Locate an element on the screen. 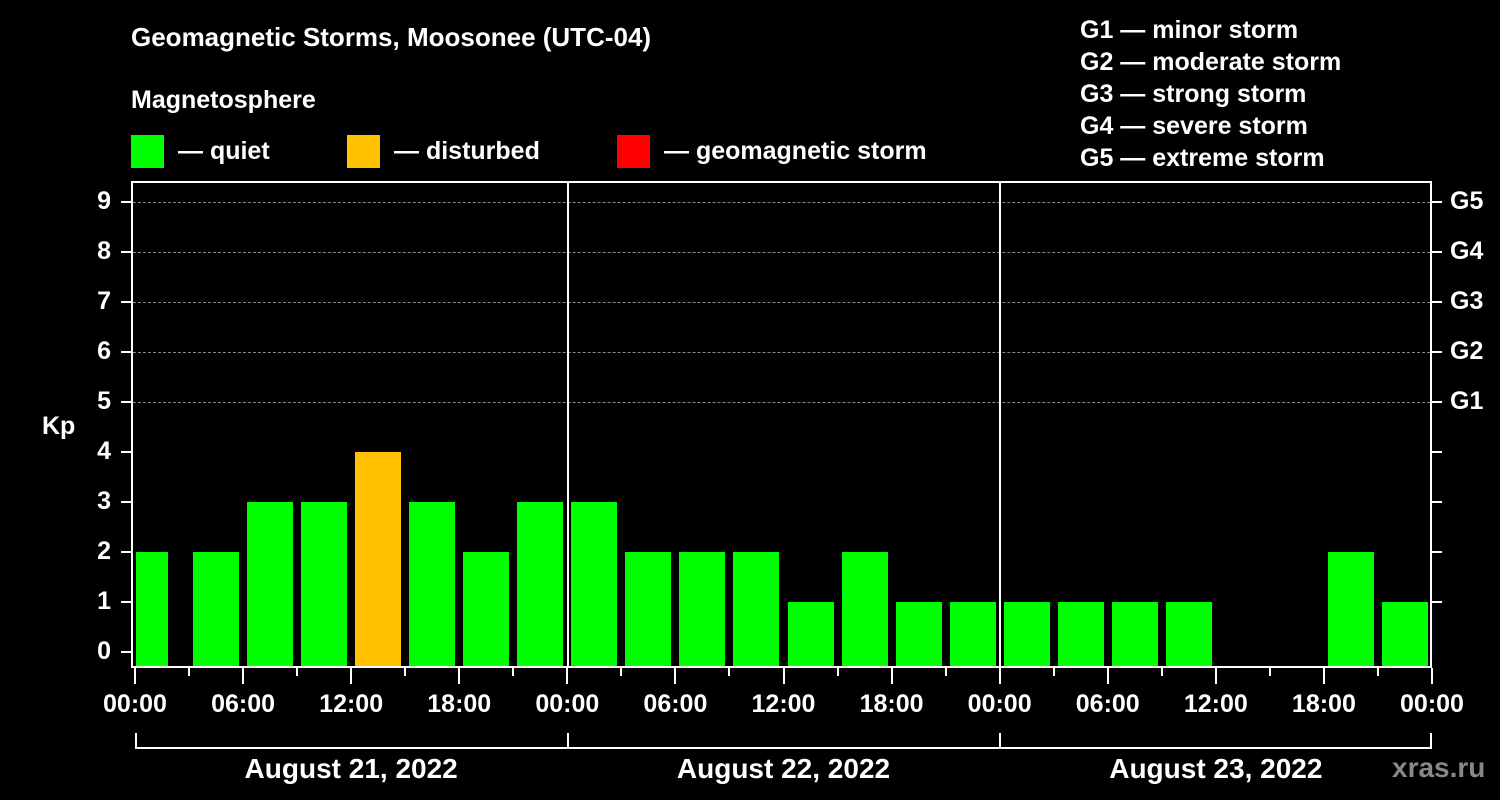 The image size is (1500, 800). disturbed-swatch is located at coordinates (363, 151).